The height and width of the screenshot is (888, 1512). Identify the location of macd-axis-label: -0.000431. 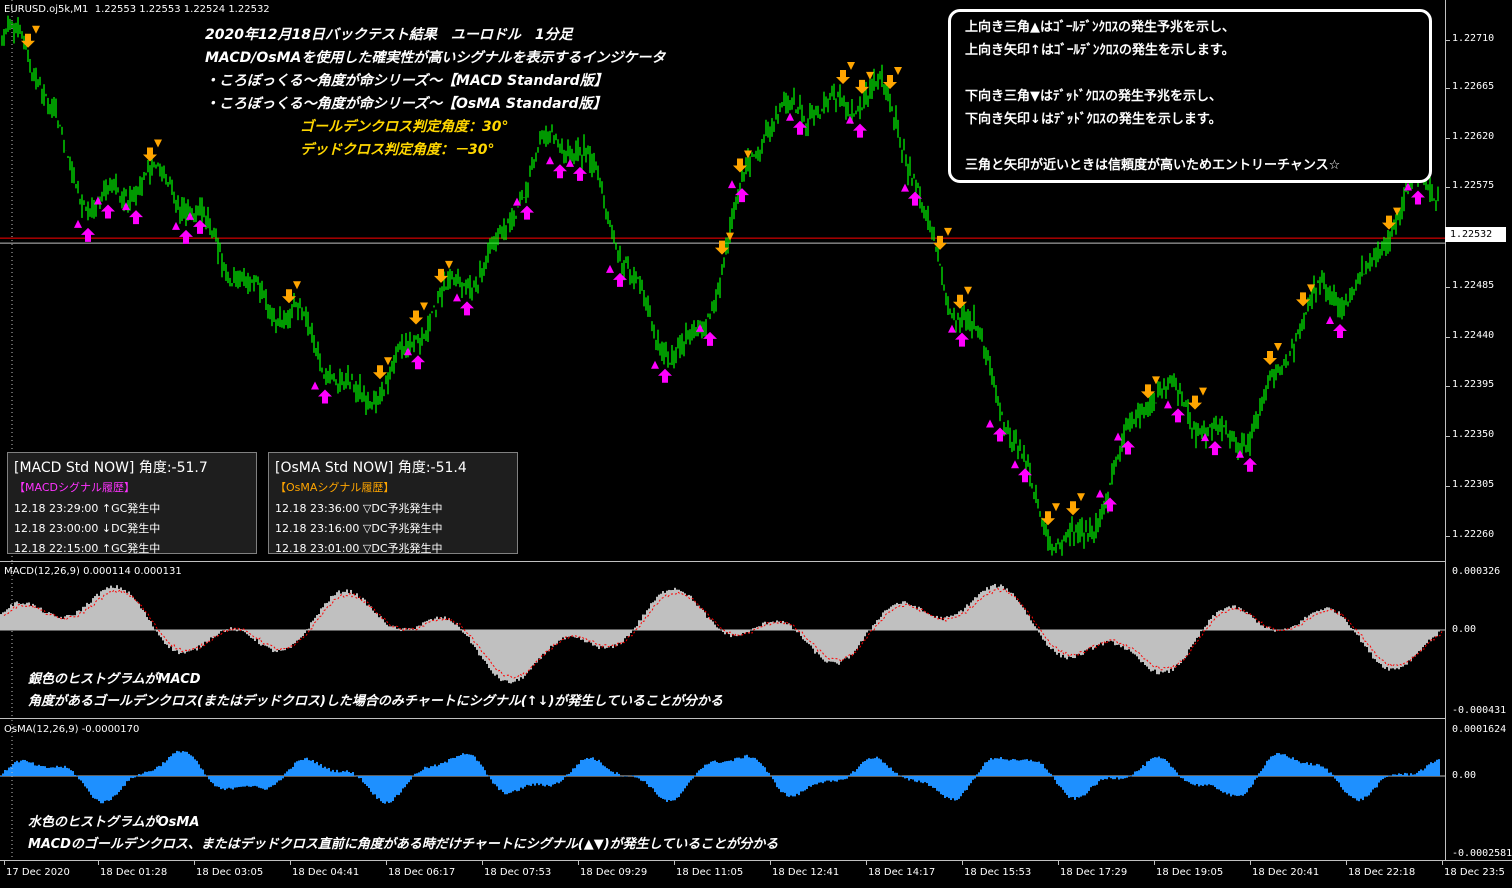
(1479, 710).